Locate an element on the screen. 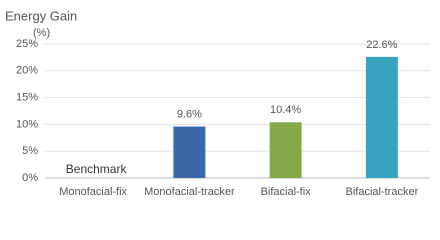 Image resolution: width=440 pixels, height=240 pixels. value-label: 9.6% is located at coordinates (189, 114).